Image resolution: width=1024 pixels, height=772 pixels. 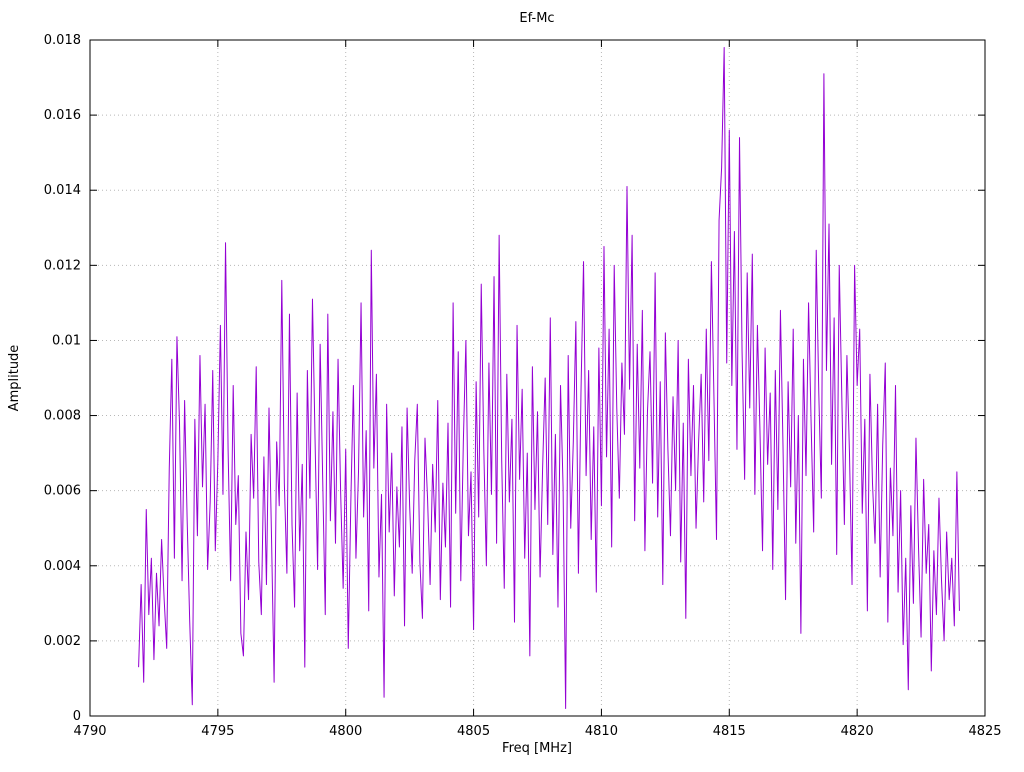 What do you see at coordinates (601, 731) in the screenshot?
I see `x-tick-label: 4810` at bounding box center [601, 731].